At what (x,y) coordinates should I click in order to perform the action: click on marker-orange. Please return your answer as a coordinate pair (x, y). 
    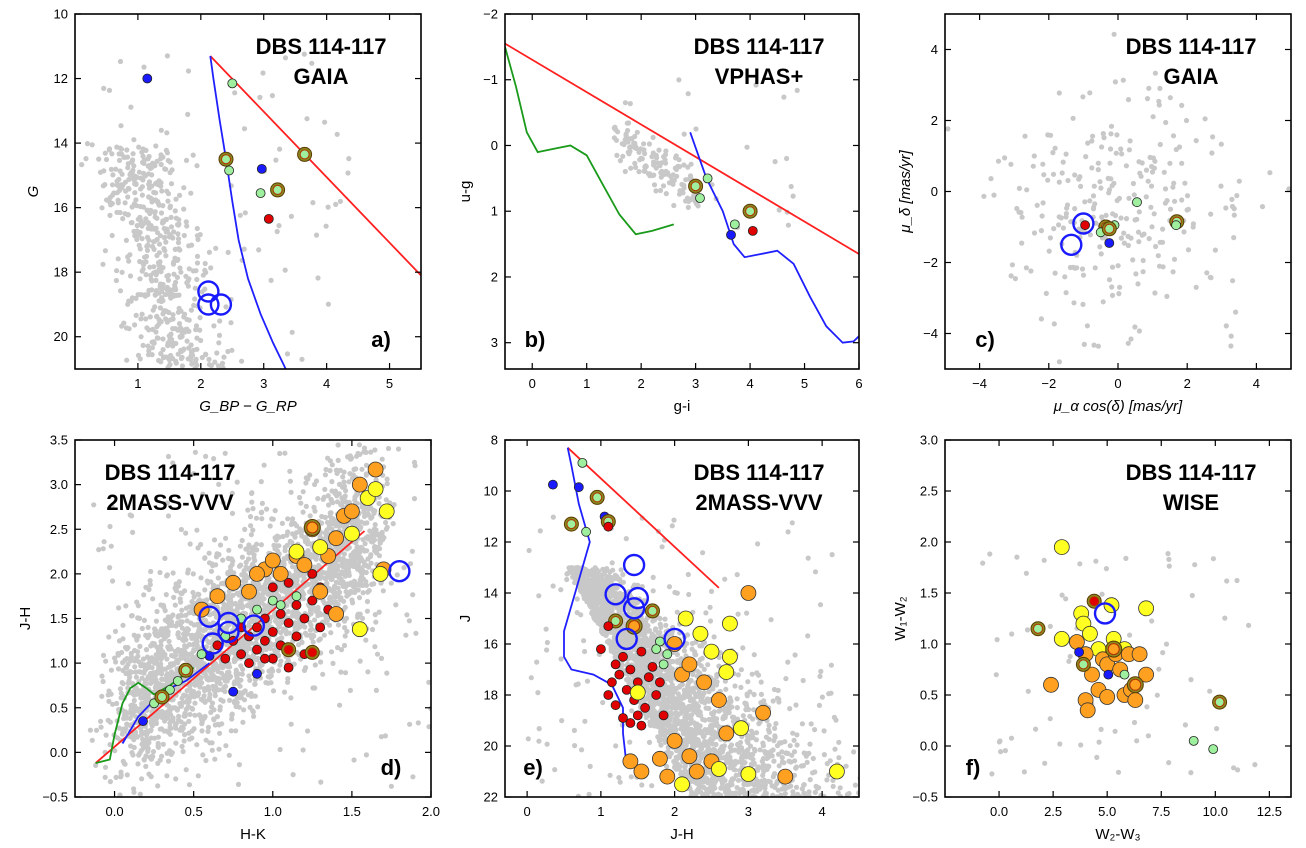
    Looking at the image, I should click on (375, 469).